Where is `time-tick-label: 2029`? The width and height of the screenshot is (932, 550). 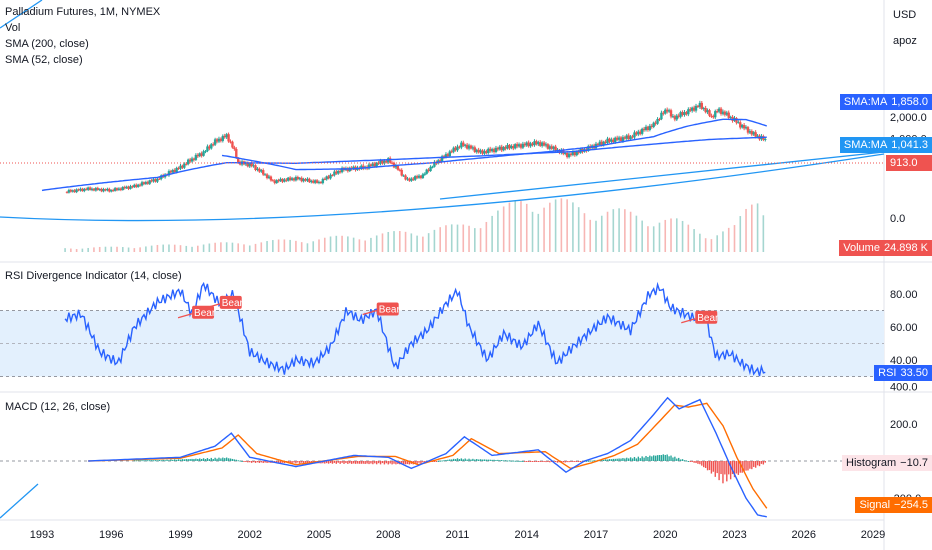 time-tick-label: 2029 is located at coordinates (873, 535).